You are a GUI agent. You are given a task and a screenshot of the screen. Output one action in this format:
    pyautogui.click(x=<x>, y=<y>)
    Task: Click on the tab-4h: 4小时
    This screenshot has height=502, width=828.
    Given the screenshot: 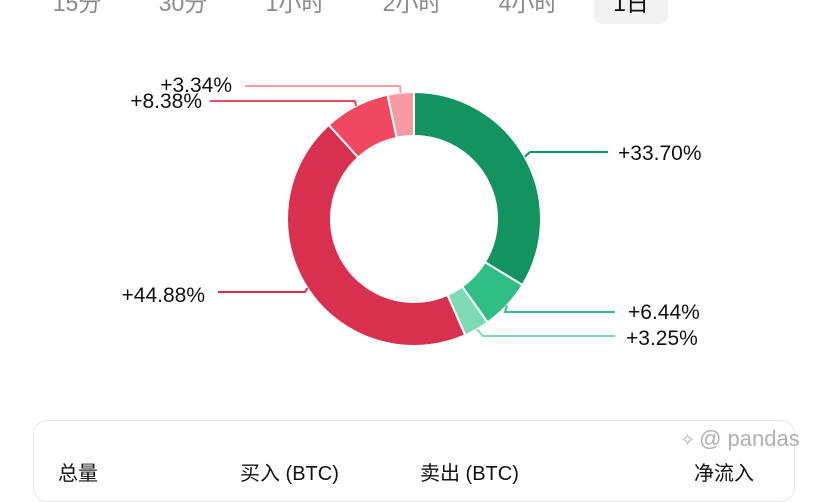 What is the action you would take?
    pyautogui.click(x=528, y=8)
    